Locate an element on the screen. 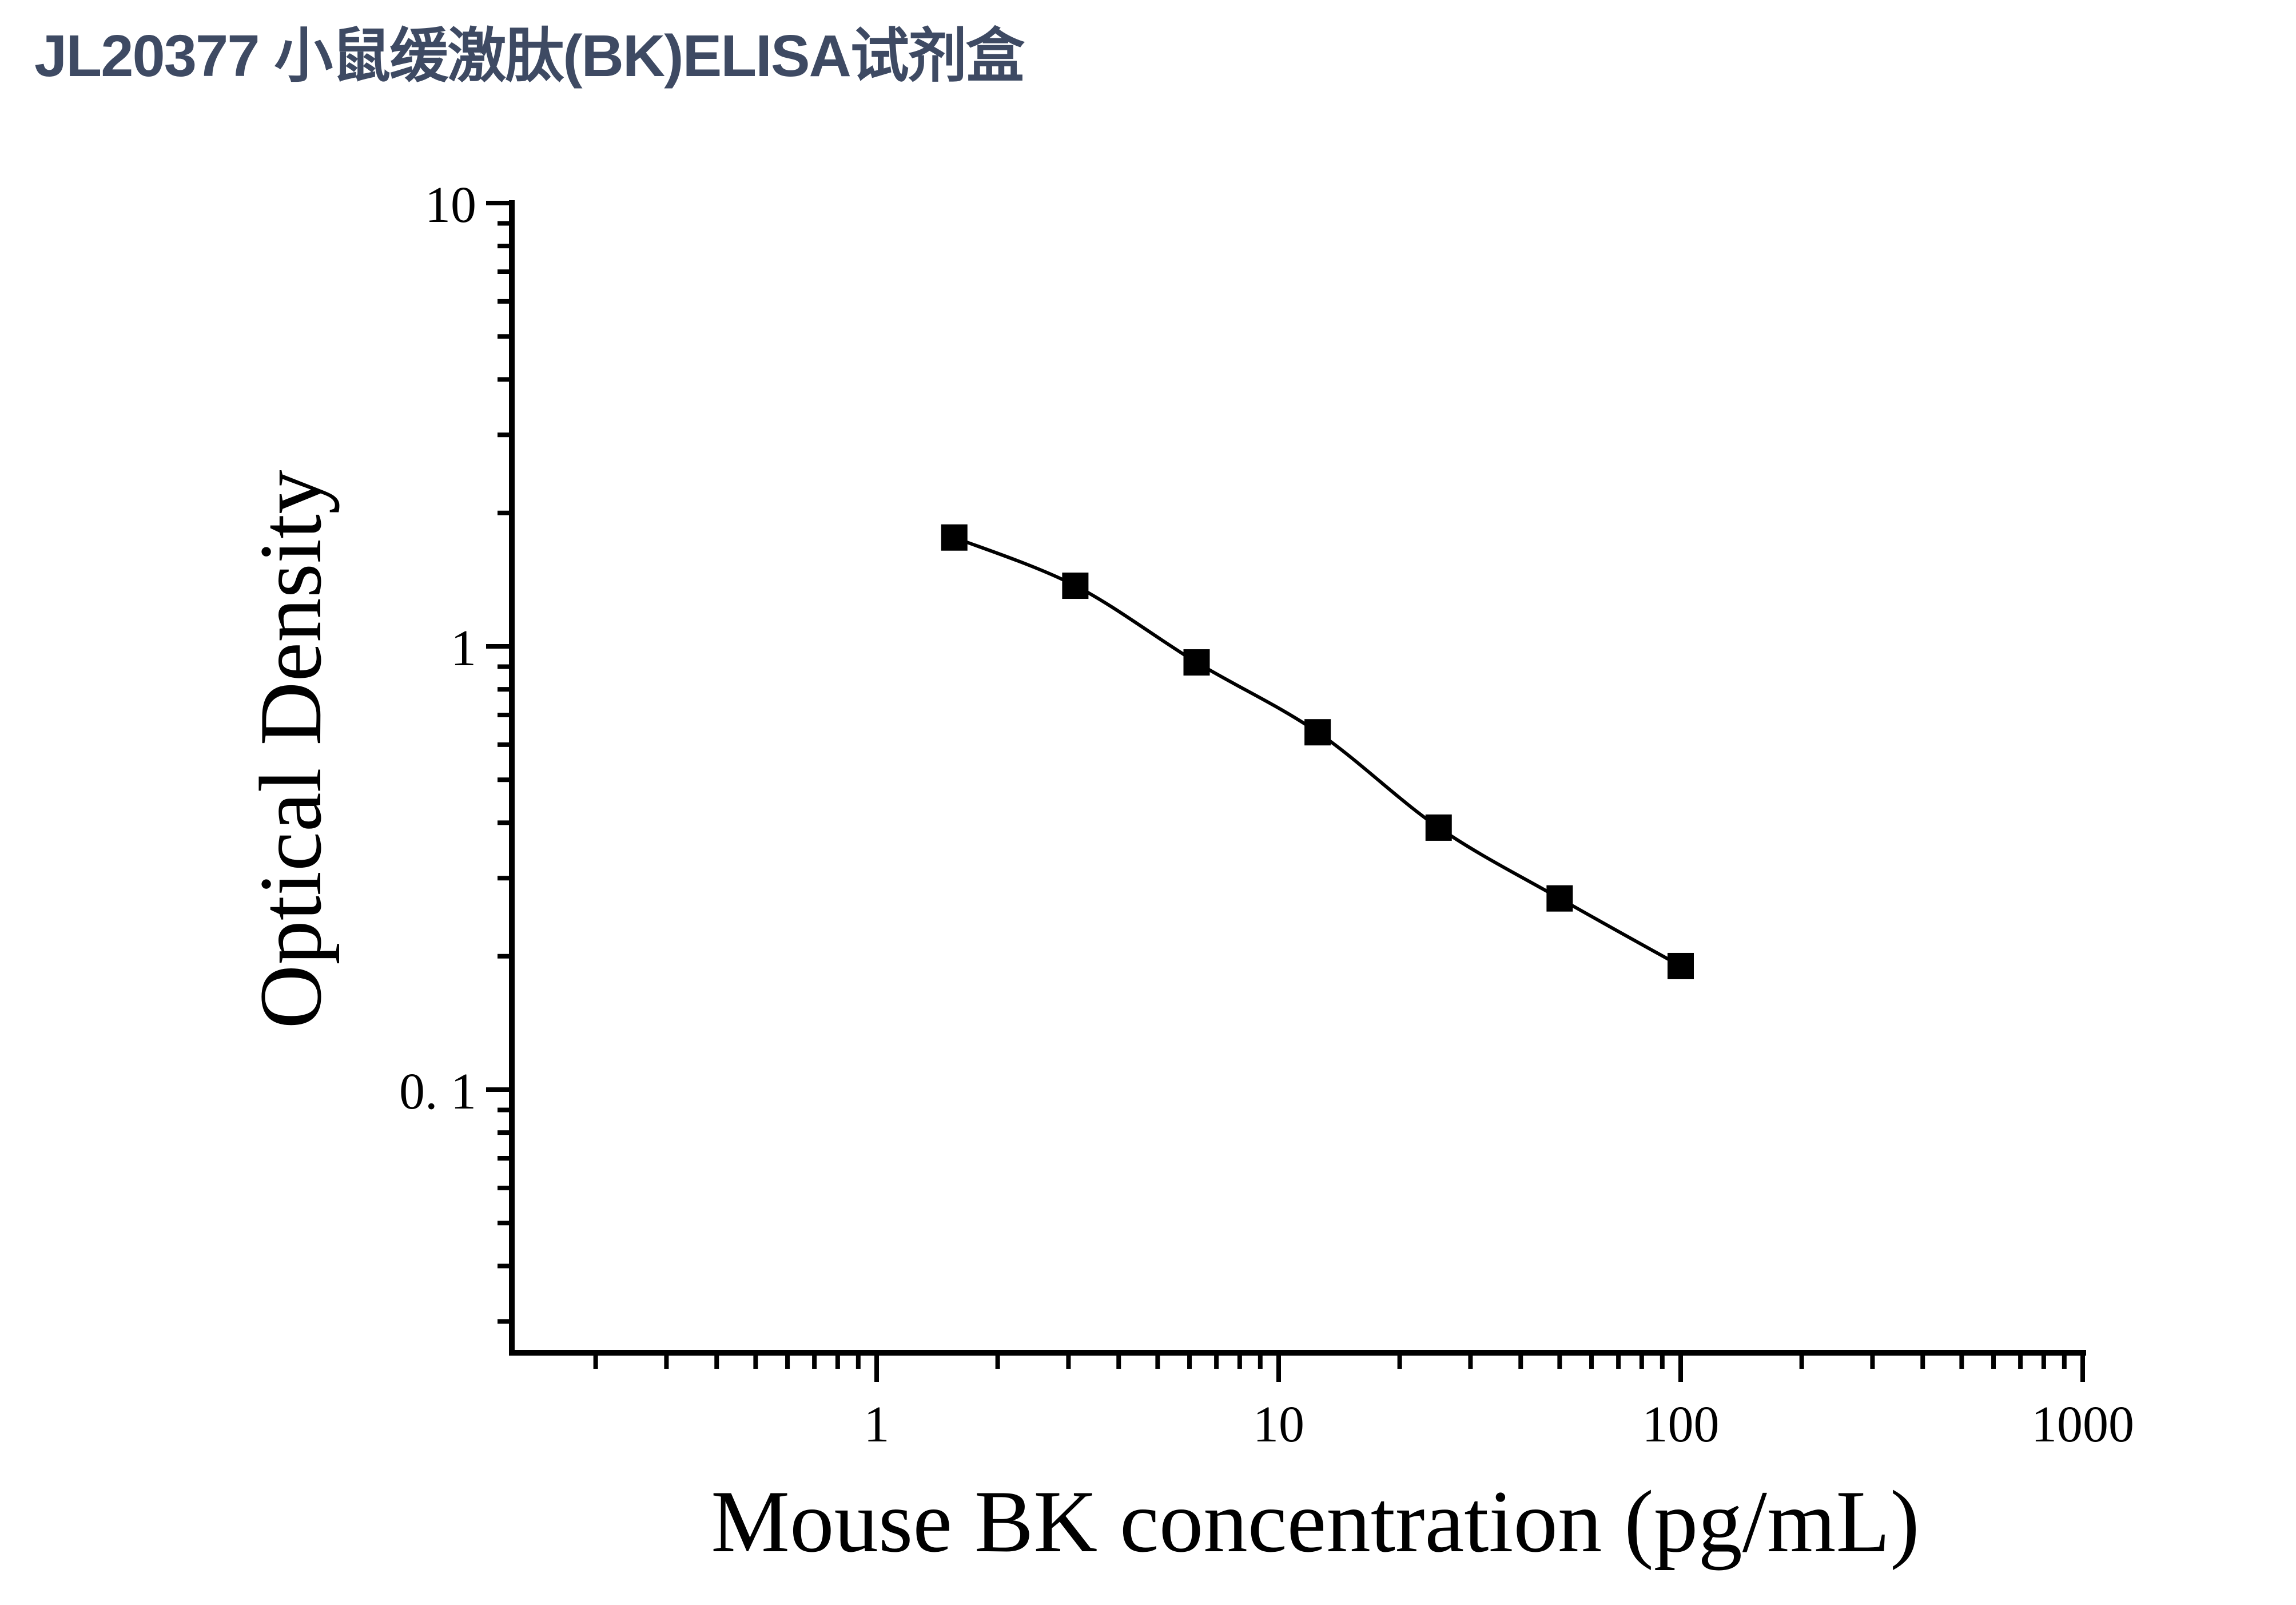 This screenshot has width=2296, height=1605. data-series is located at coordinates (1318, 751).